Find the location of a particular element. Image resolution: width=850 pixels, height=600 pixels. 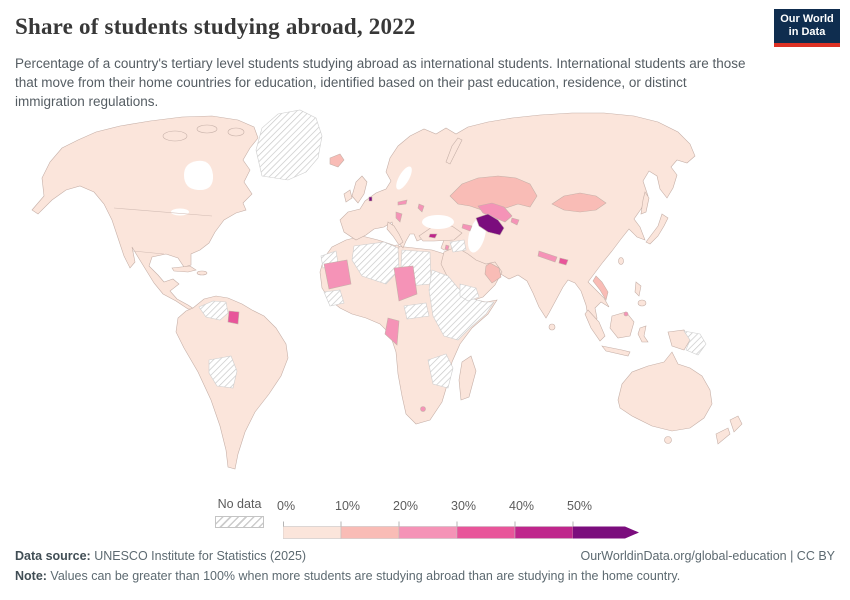

country-moldova is located at coordinates (421, 208).